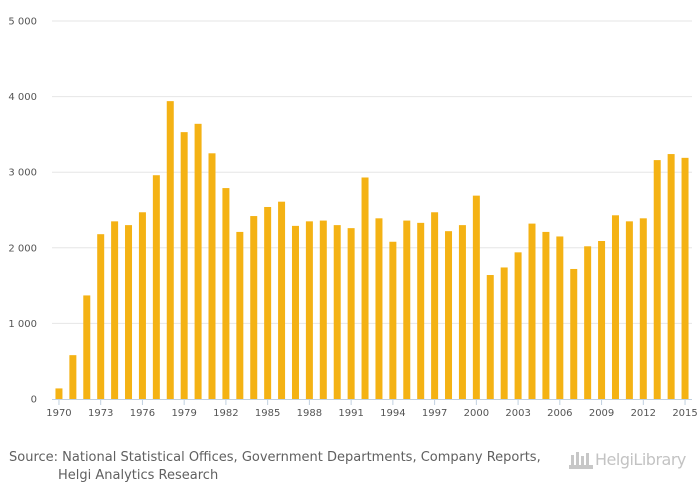 This screenshot has width=700, height=500. I want to click on x-tick-label: 1973, so click(100, 413).